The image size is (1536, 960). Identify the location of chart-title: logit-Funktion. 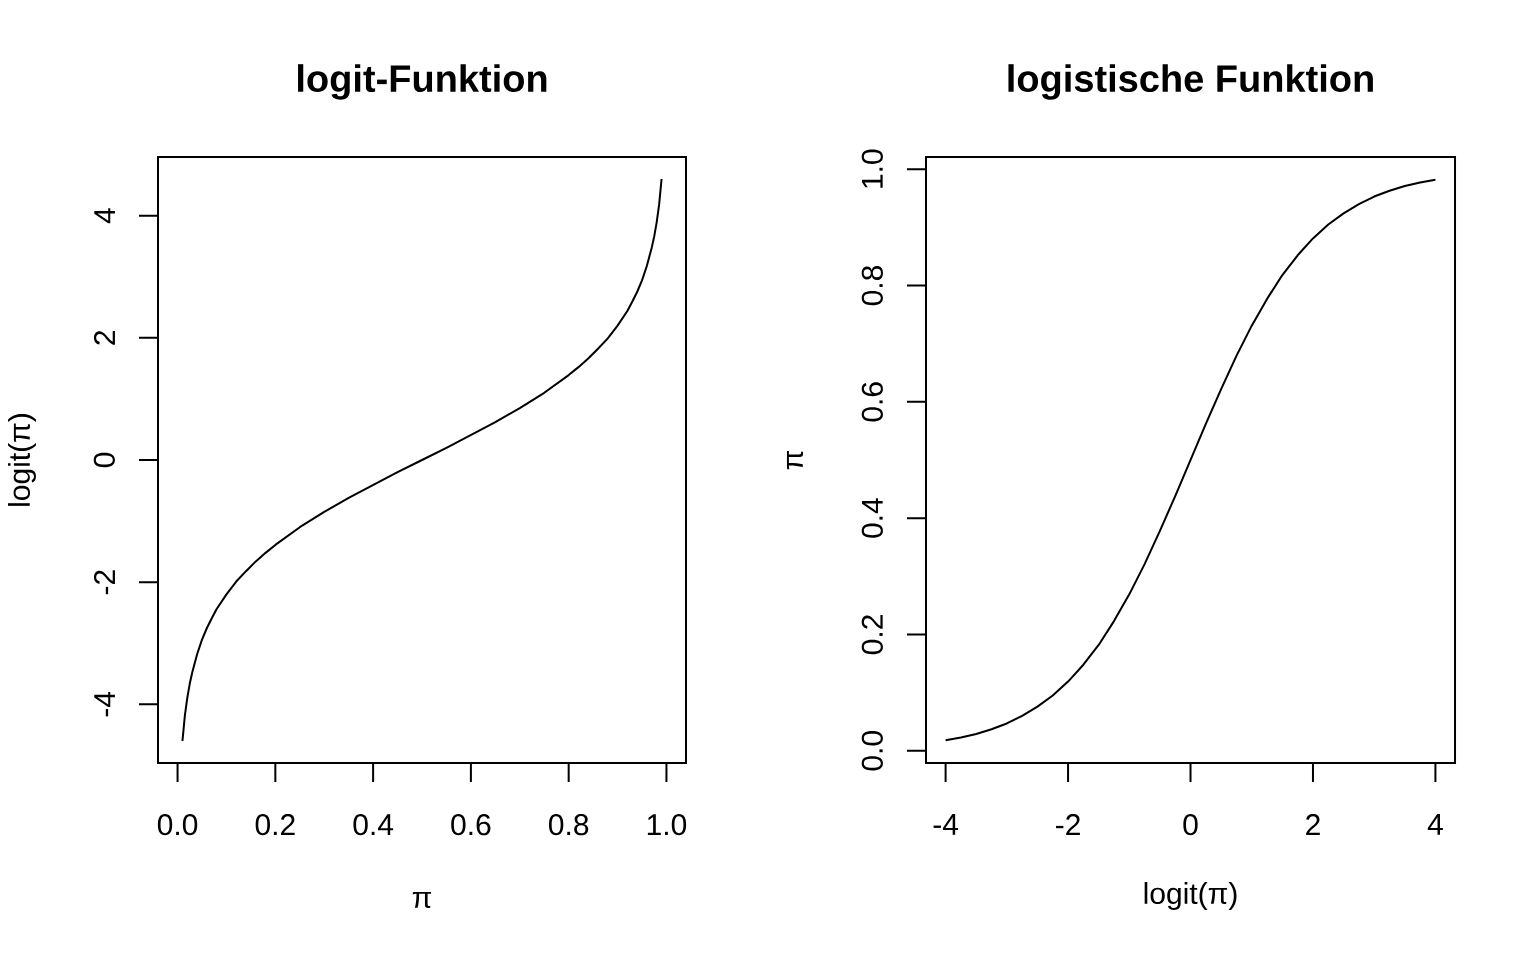
(422, 82).